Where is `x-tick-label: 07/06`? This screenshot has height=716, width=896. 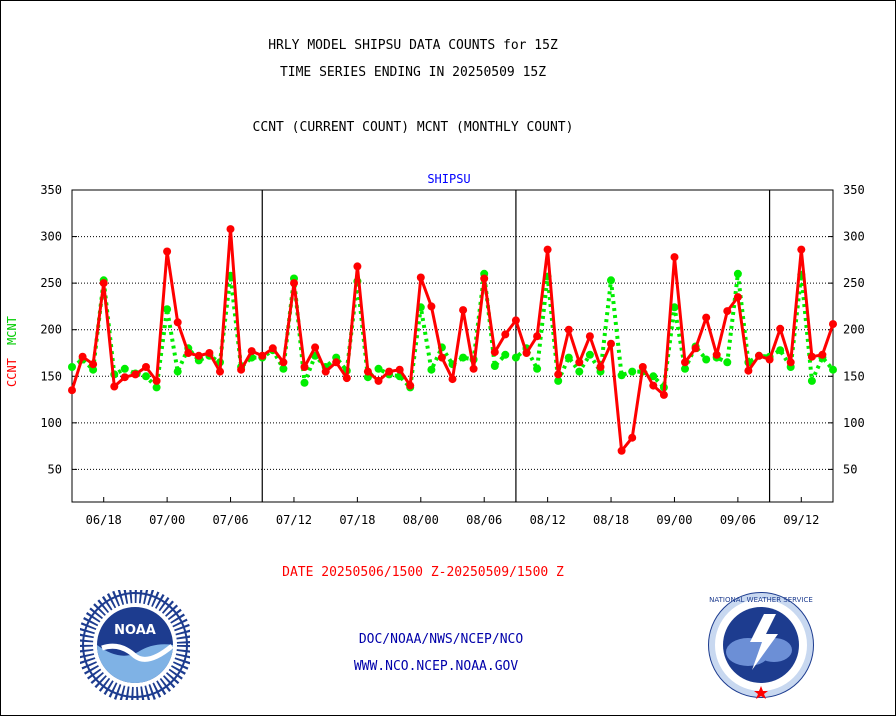 x-tick-label: 07/06 is located at coordinates (230, 520).